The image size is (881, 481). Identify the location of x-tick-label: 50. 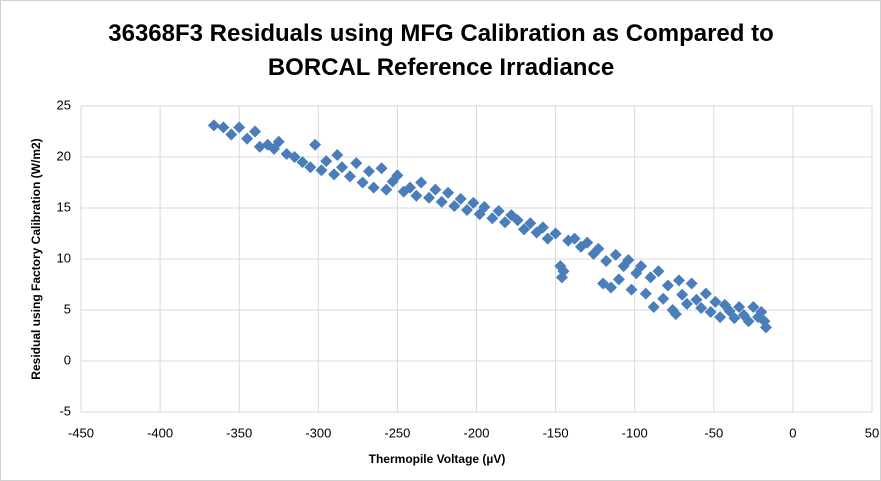
(872, 432).